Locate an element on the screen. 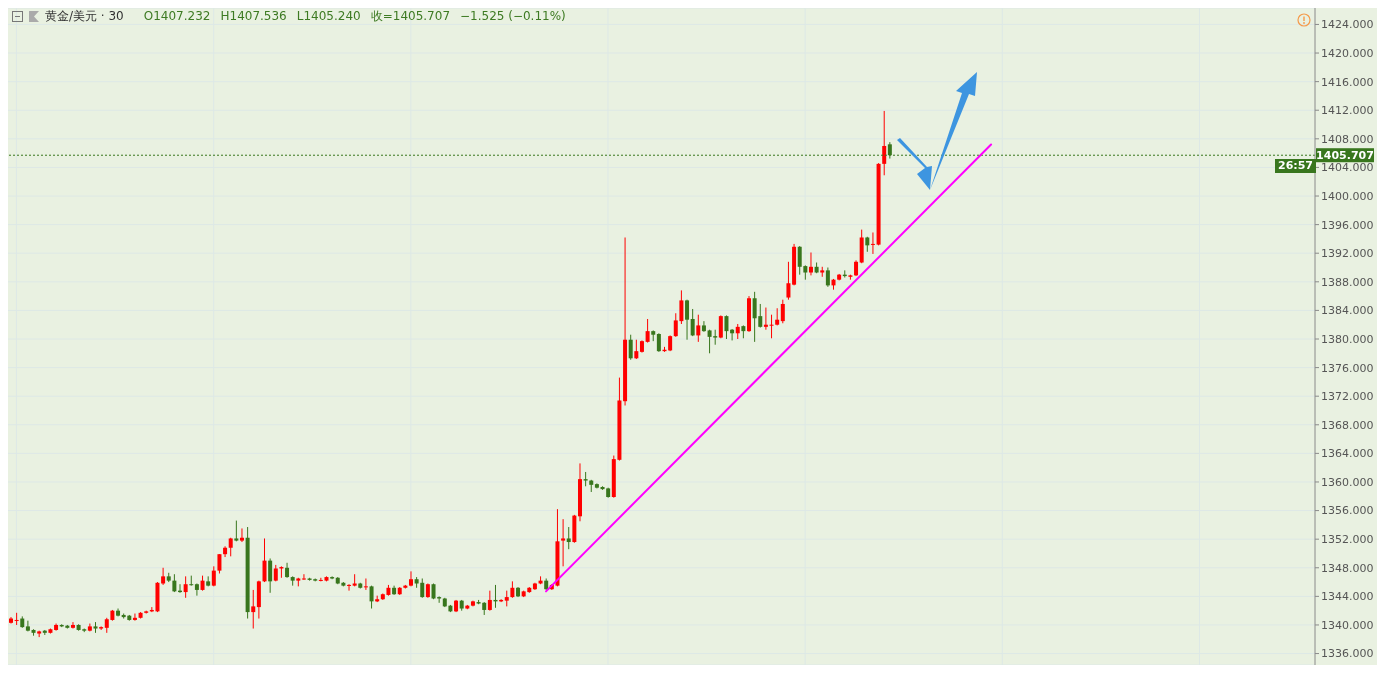 Image resolution: width=1385 pixels, height=673 pixels. chart-title: 黄金/美元 · 30 is located at coordinates (84, 16).